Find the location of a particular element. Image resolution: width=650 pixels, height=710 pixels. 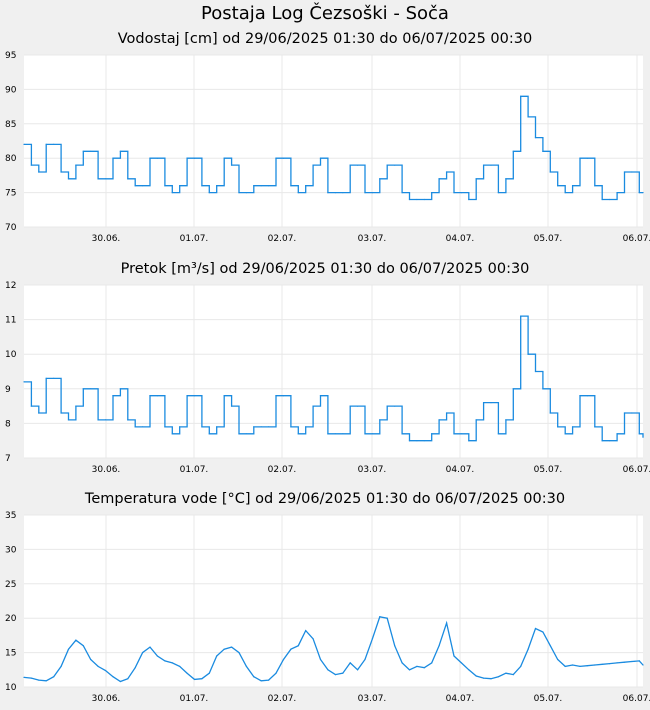

y-tick-label: 95 is located at coordinates (10, 56).